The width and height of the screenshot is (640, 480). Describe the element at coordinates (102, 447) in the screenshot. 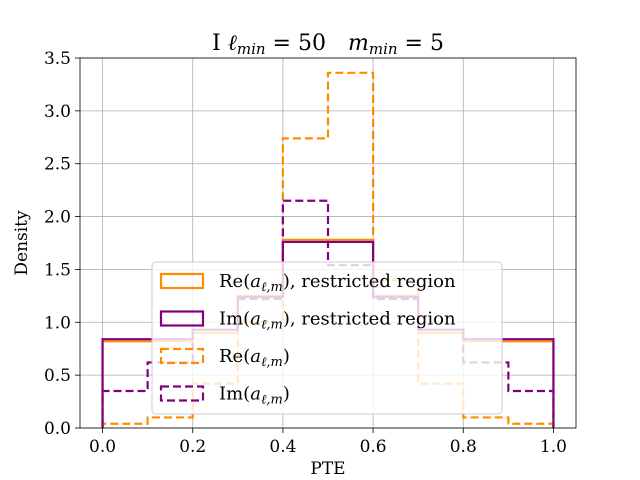

I see `x-tick-label-0: 0.0` at that location.